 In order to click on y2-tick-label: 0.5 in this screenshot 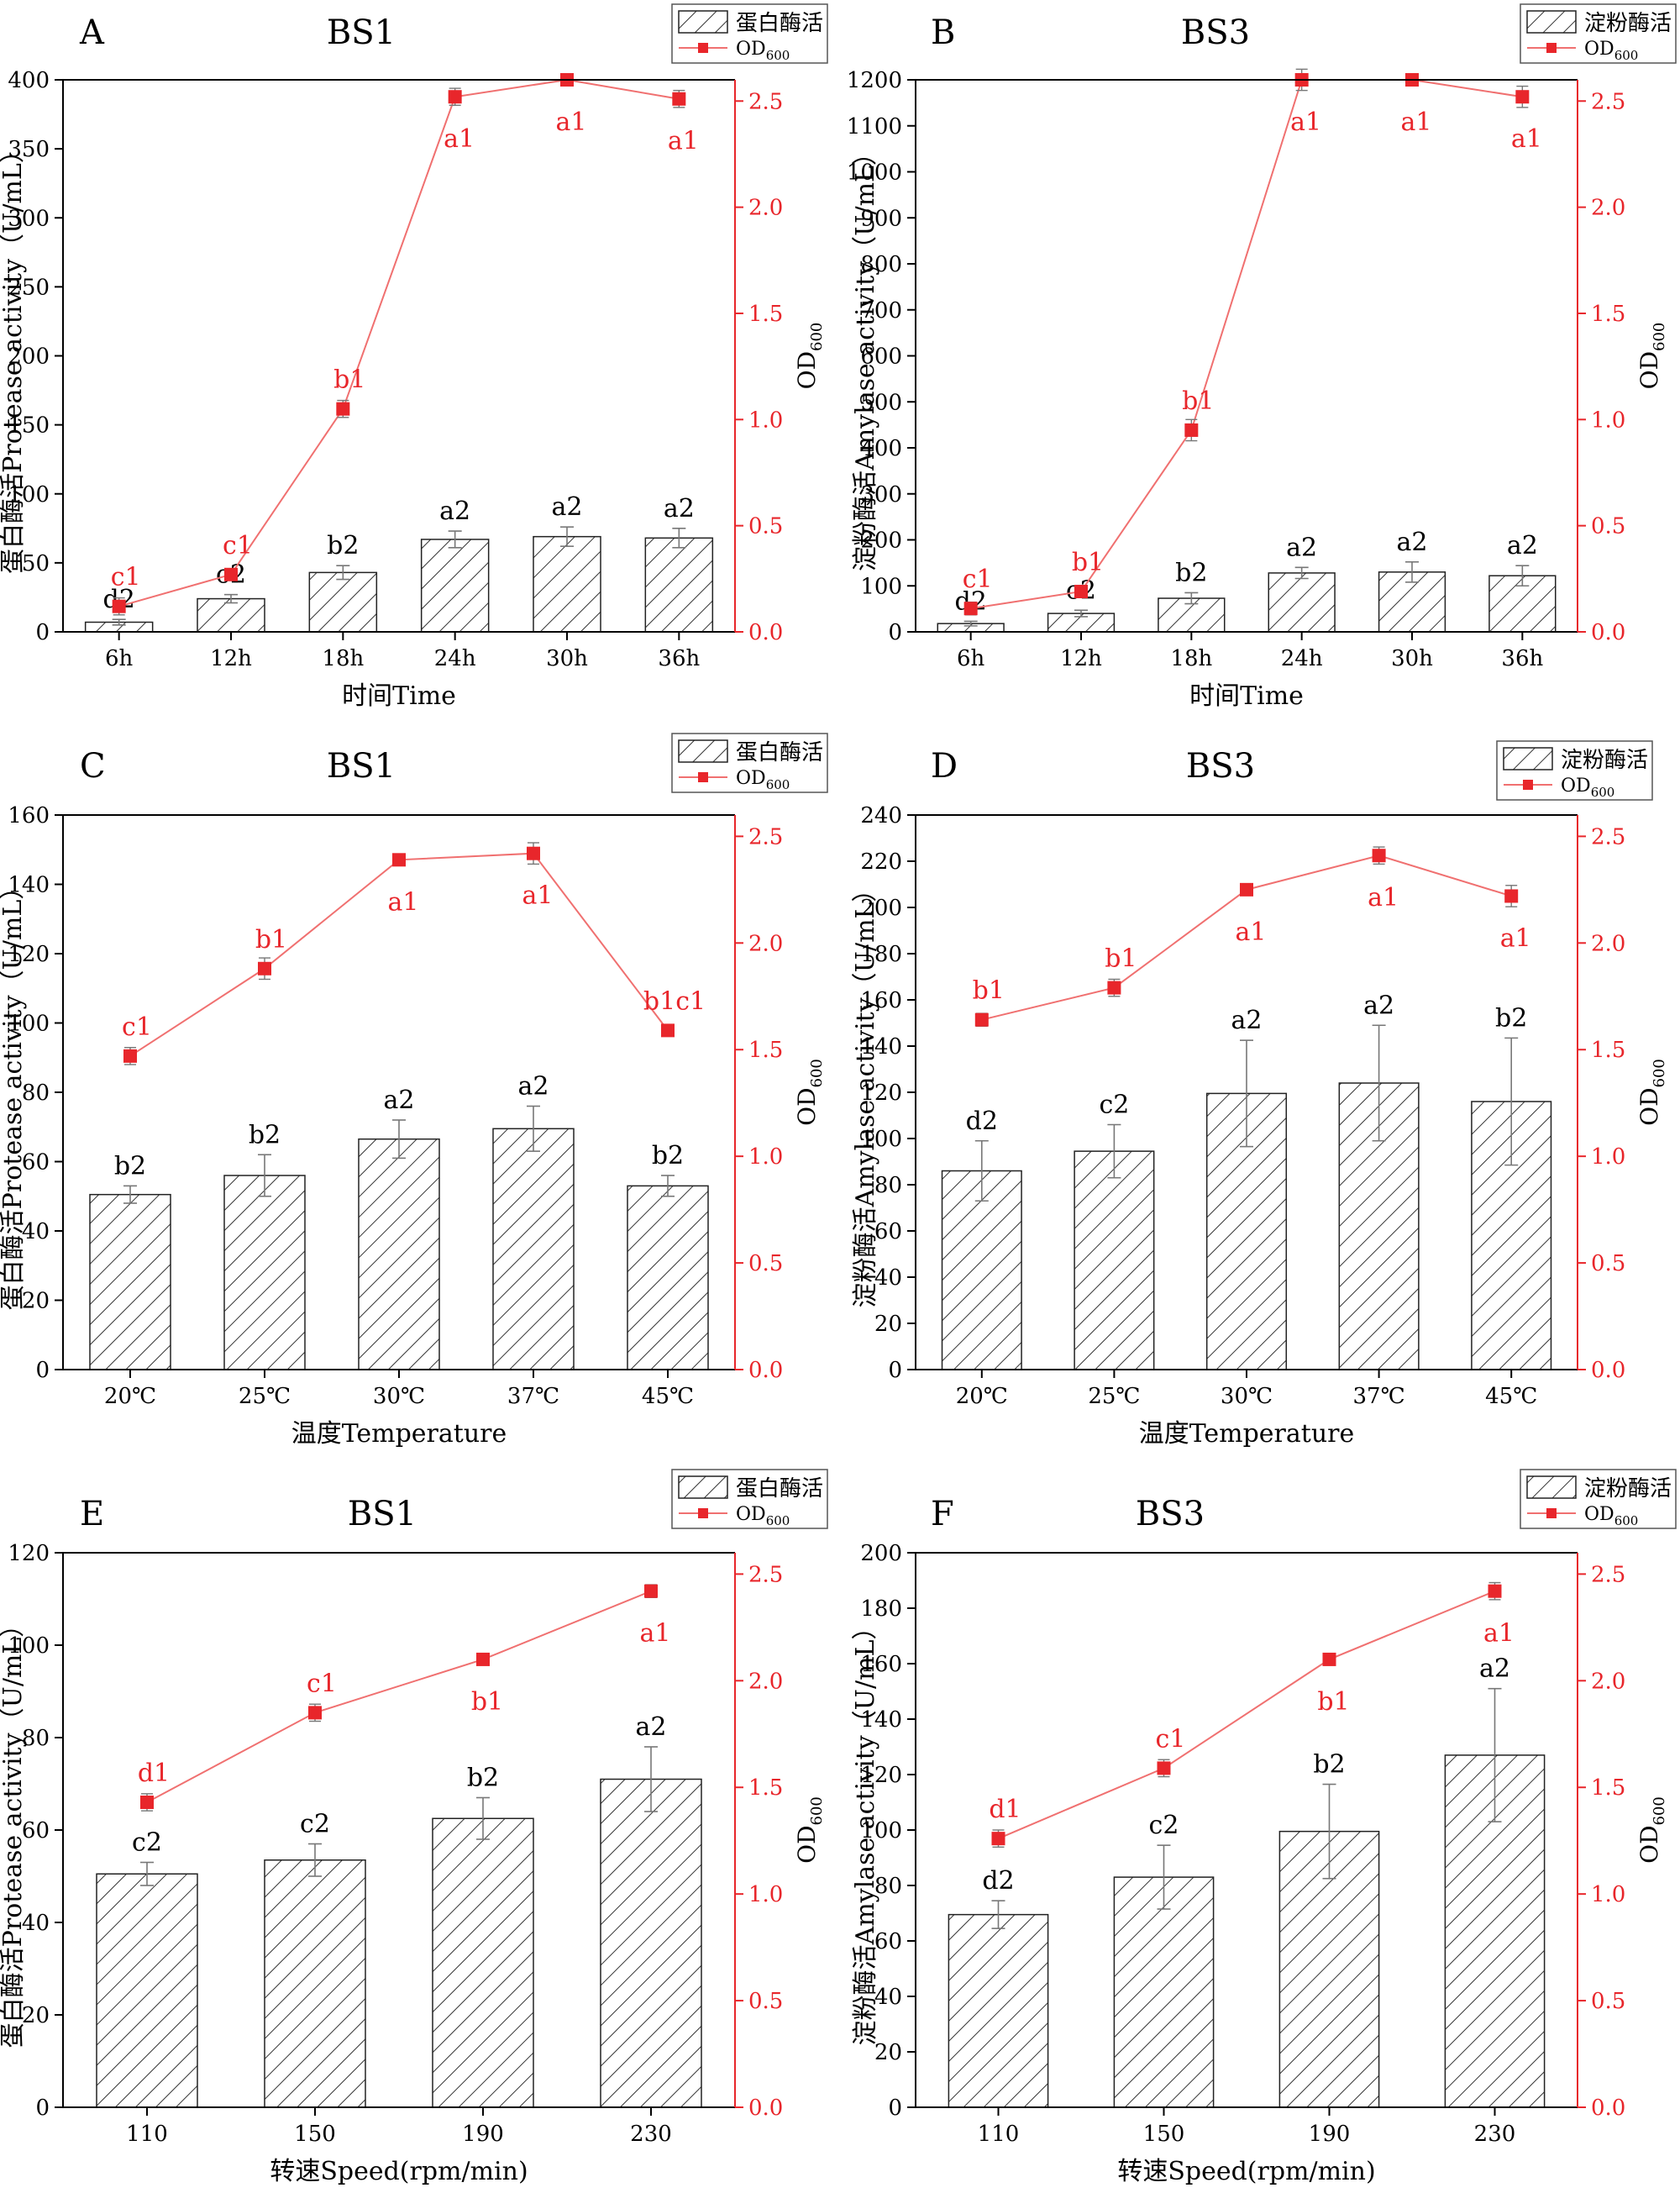, I will do `click(765, 1264)`.